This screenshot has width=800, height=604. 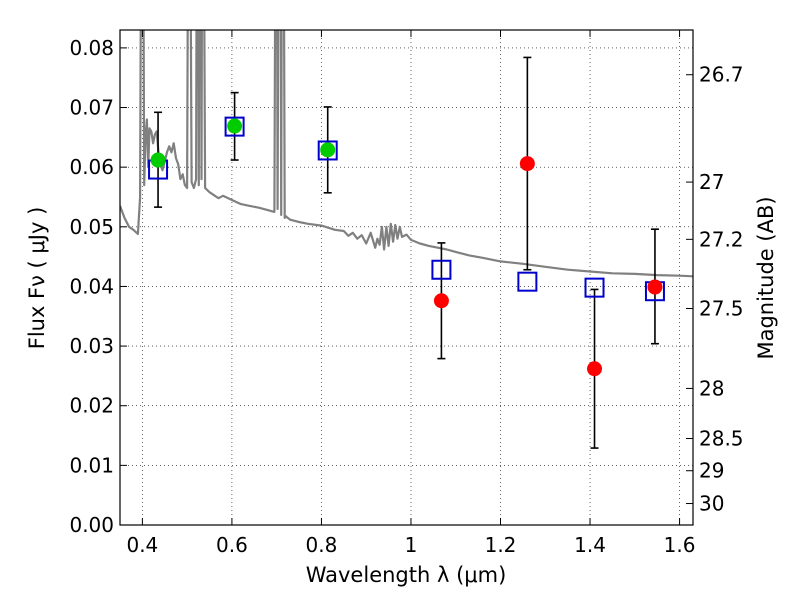 I want to click on y2-tick-label: 29, so click(x=711, y=471).